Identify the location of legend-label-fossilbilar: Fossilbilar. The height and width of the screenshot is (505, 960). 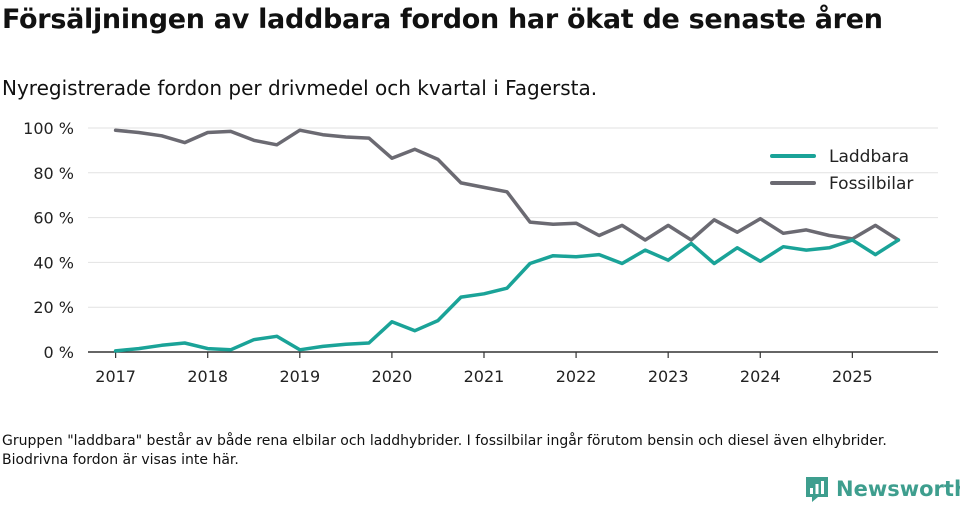
(871, 184).